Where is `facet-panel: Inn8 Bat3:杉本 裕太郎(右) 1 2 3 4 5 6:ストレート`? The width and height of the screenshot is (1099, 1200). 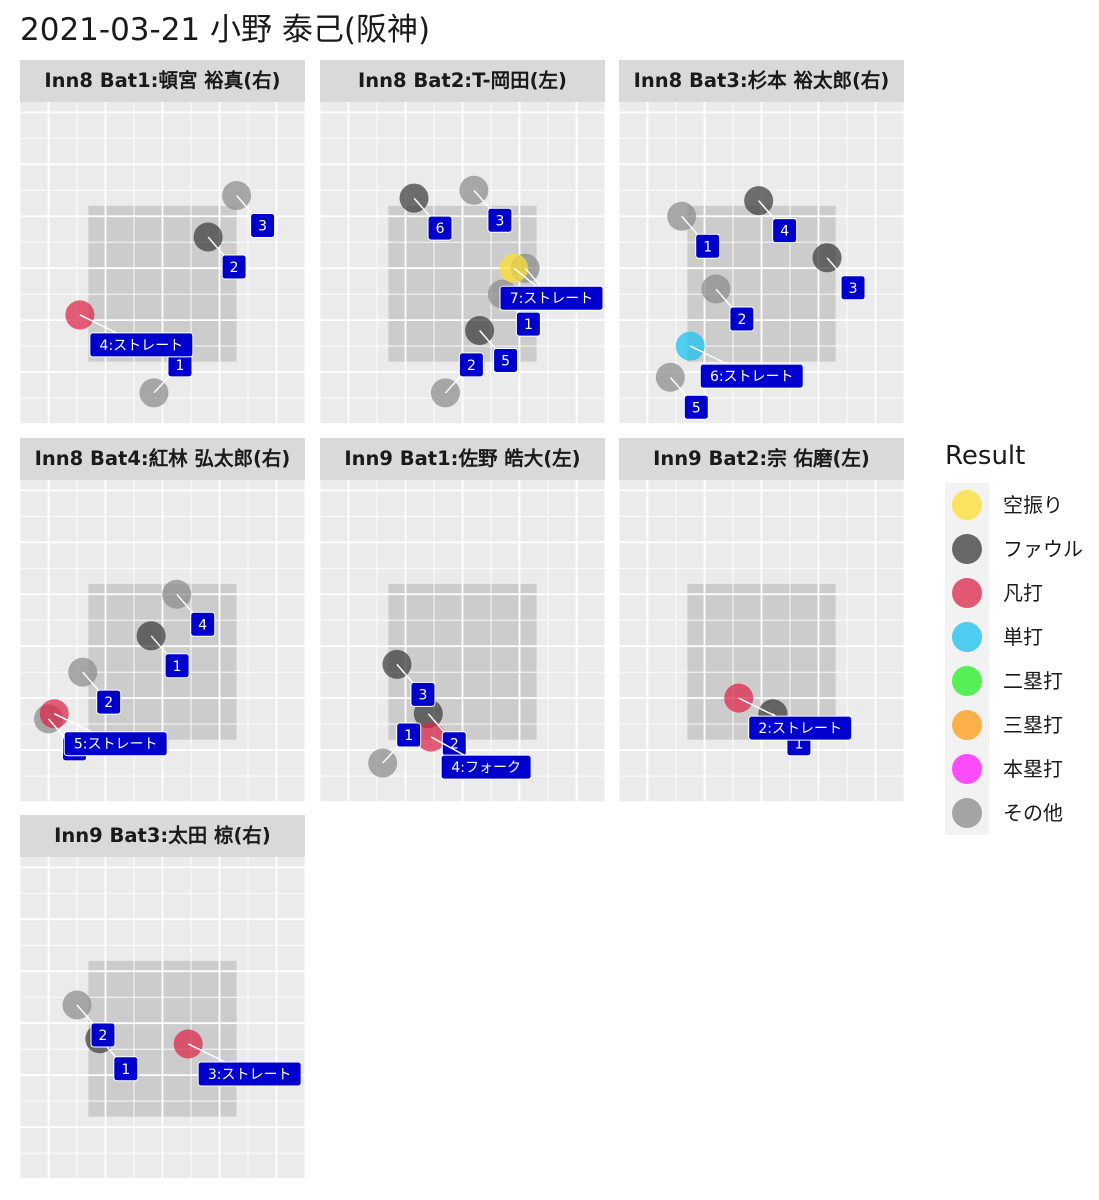
facet-panel: Inn8 Bat3:杉本 裕太郎(右) 1 2 3 4 5 6:ストレート is located at coordinates (761, 242).